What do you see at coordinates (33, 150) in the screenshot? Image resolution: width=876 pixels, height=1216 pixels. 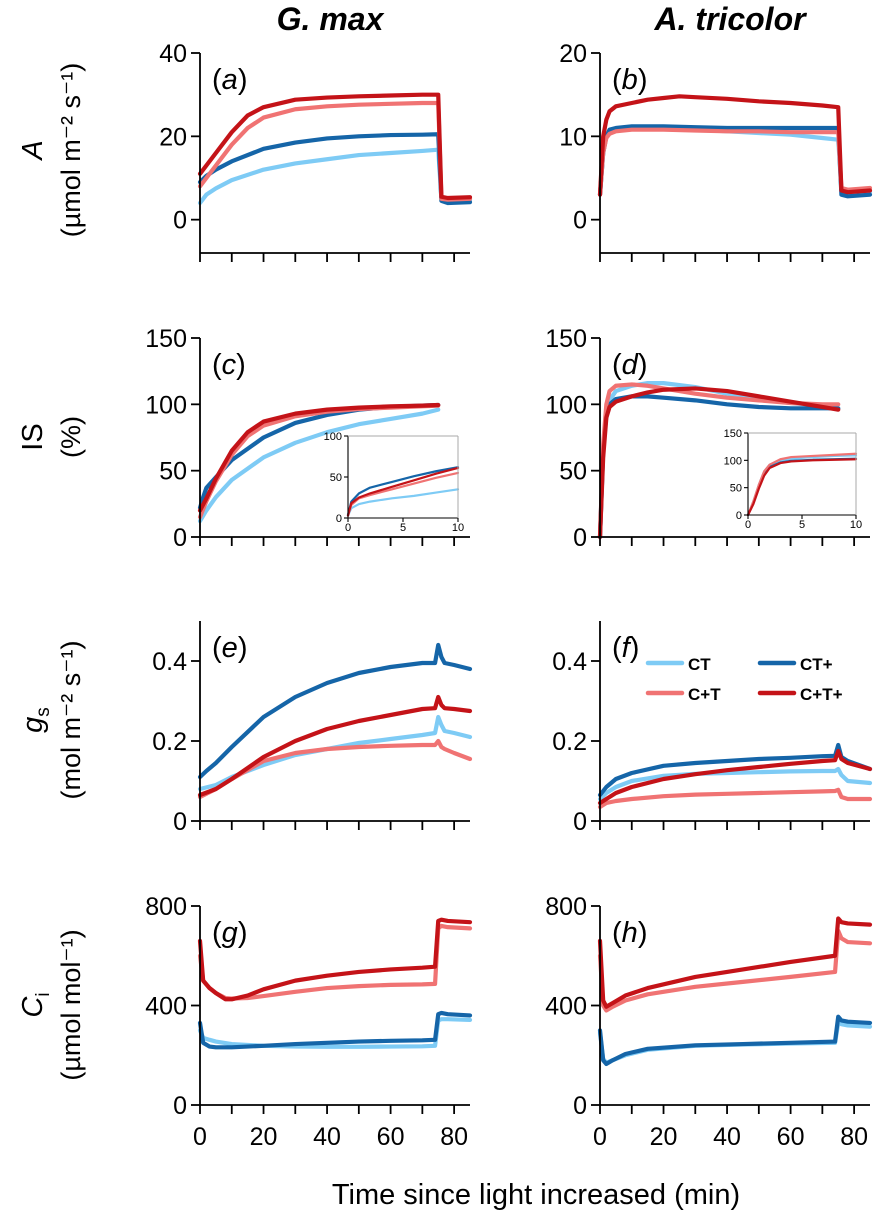 I see `y-axis-symbol: A` at bounding box center [33, 150].